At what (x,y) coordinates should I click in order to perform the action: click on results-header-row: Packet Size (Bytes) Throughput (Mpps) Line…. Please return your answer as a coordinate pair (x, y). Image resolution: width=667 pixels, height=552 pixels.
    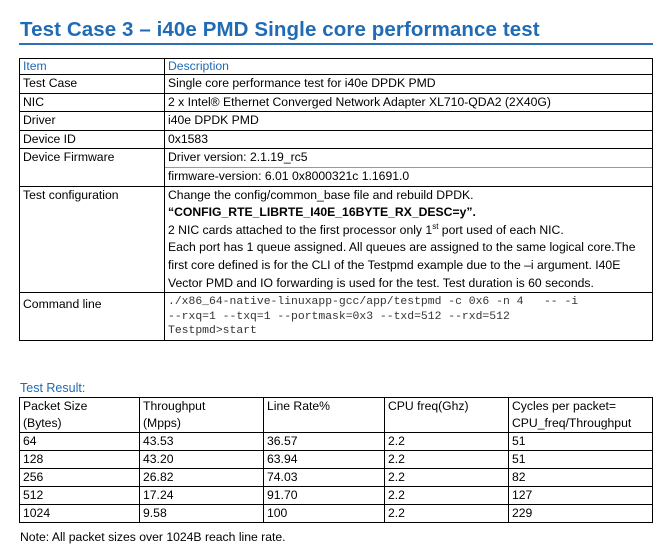
    Looking at the image, I should click on (336, 415).